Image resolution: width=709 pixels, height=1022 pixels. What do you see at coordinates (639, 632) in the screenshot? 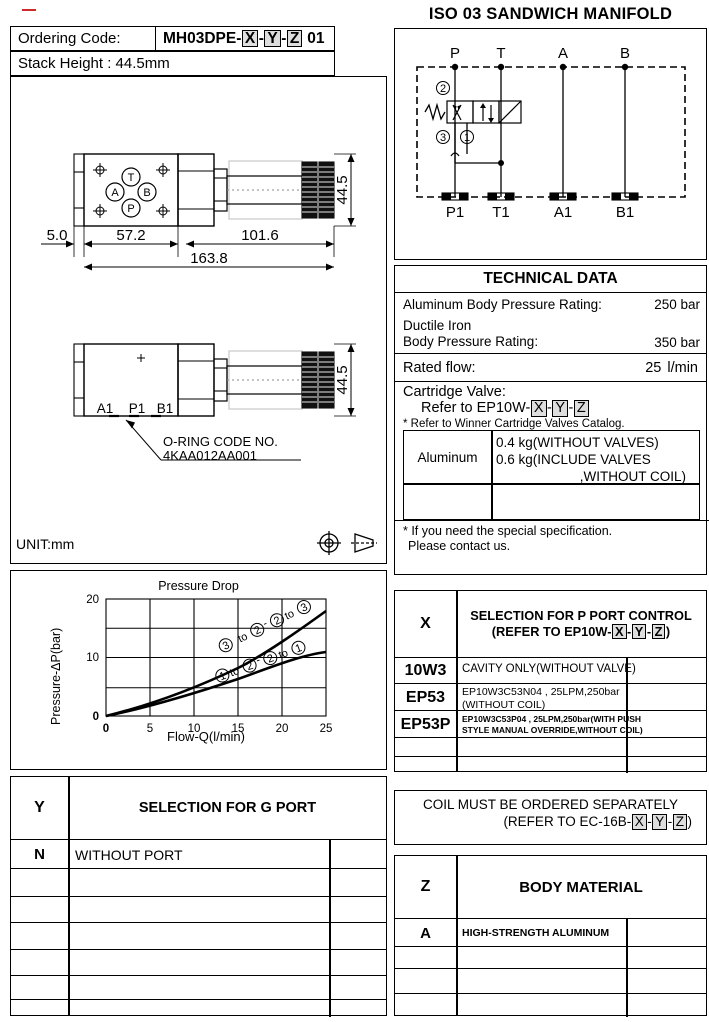
I see `x-header-y-token: Y` at bounding box center [639, 632].